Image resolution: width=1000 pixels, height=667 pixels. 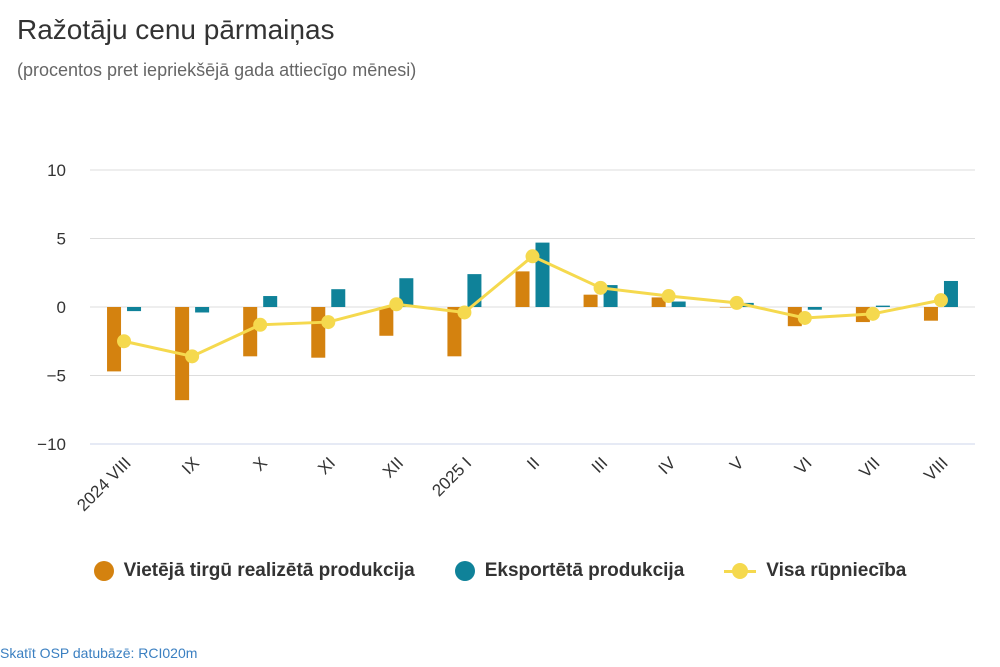 What do you see at coordinates (740, 571) in the screenshot?
I see `legend-line-total` at bounding box center [740, 571].